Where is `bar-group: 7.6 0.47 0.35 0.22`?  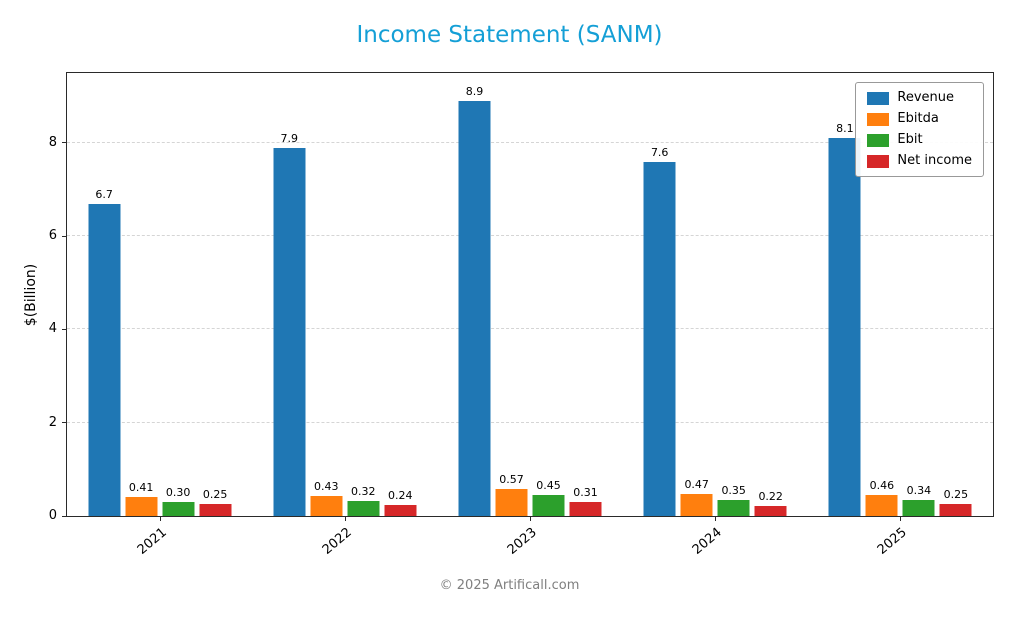
bar-group: 7.6 0.47 0.35 0.22 is located at coordinates (715, 294).